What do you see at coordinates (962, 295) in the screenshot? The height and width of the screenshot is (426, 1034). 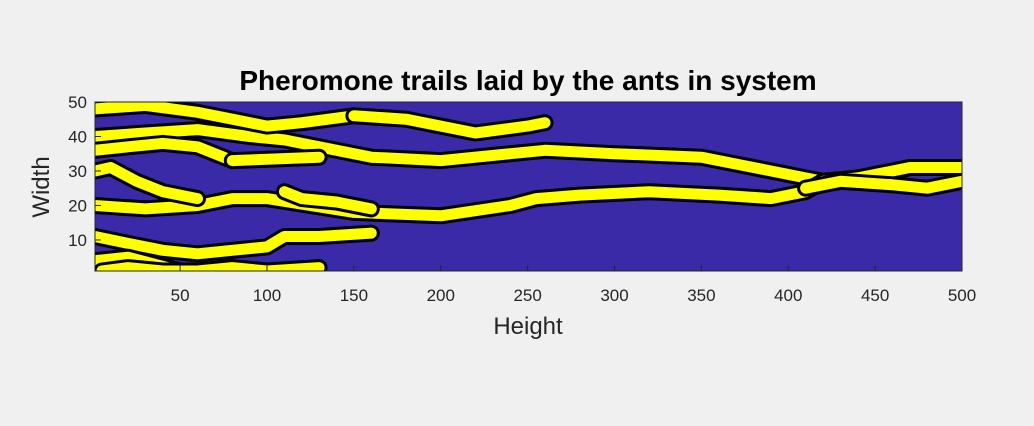 I see `x-tick-label: 500` at bounding box center [962, 295].